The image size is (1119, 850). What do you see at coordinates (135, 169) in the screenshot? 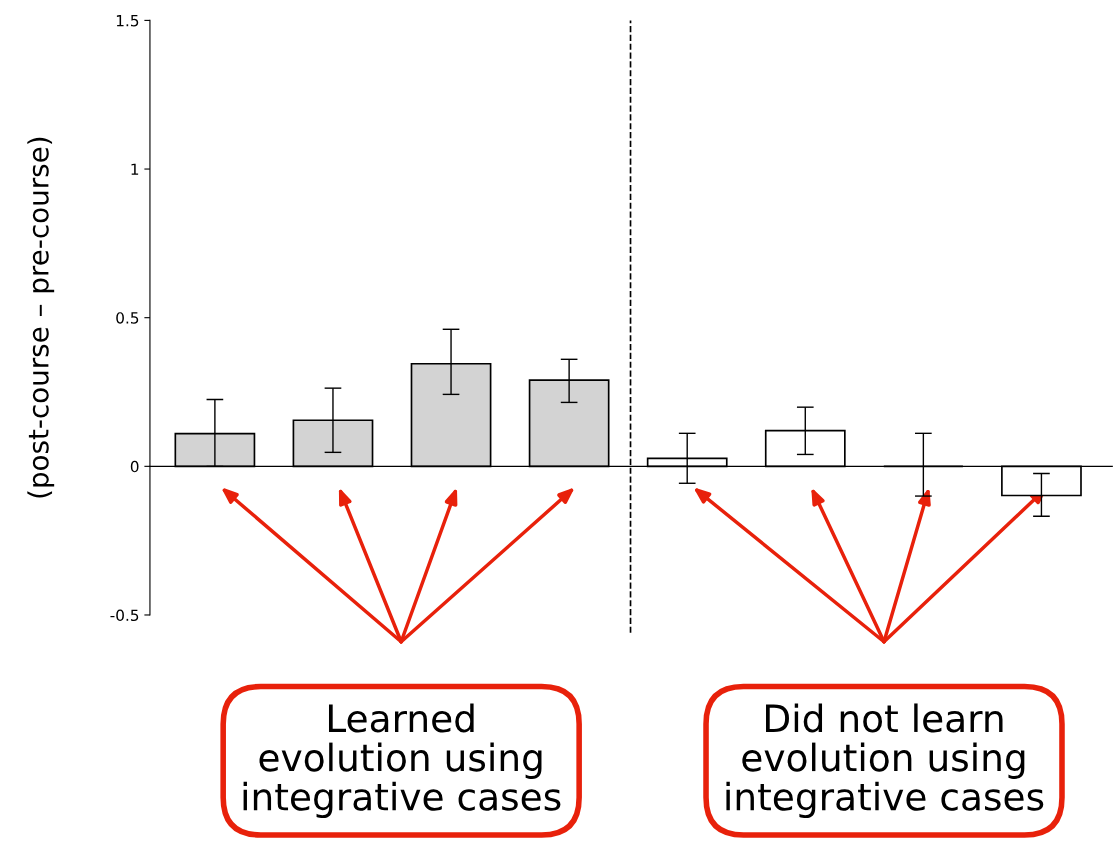
I see `y-tick-label: 1` at bounding box center [135, 169].